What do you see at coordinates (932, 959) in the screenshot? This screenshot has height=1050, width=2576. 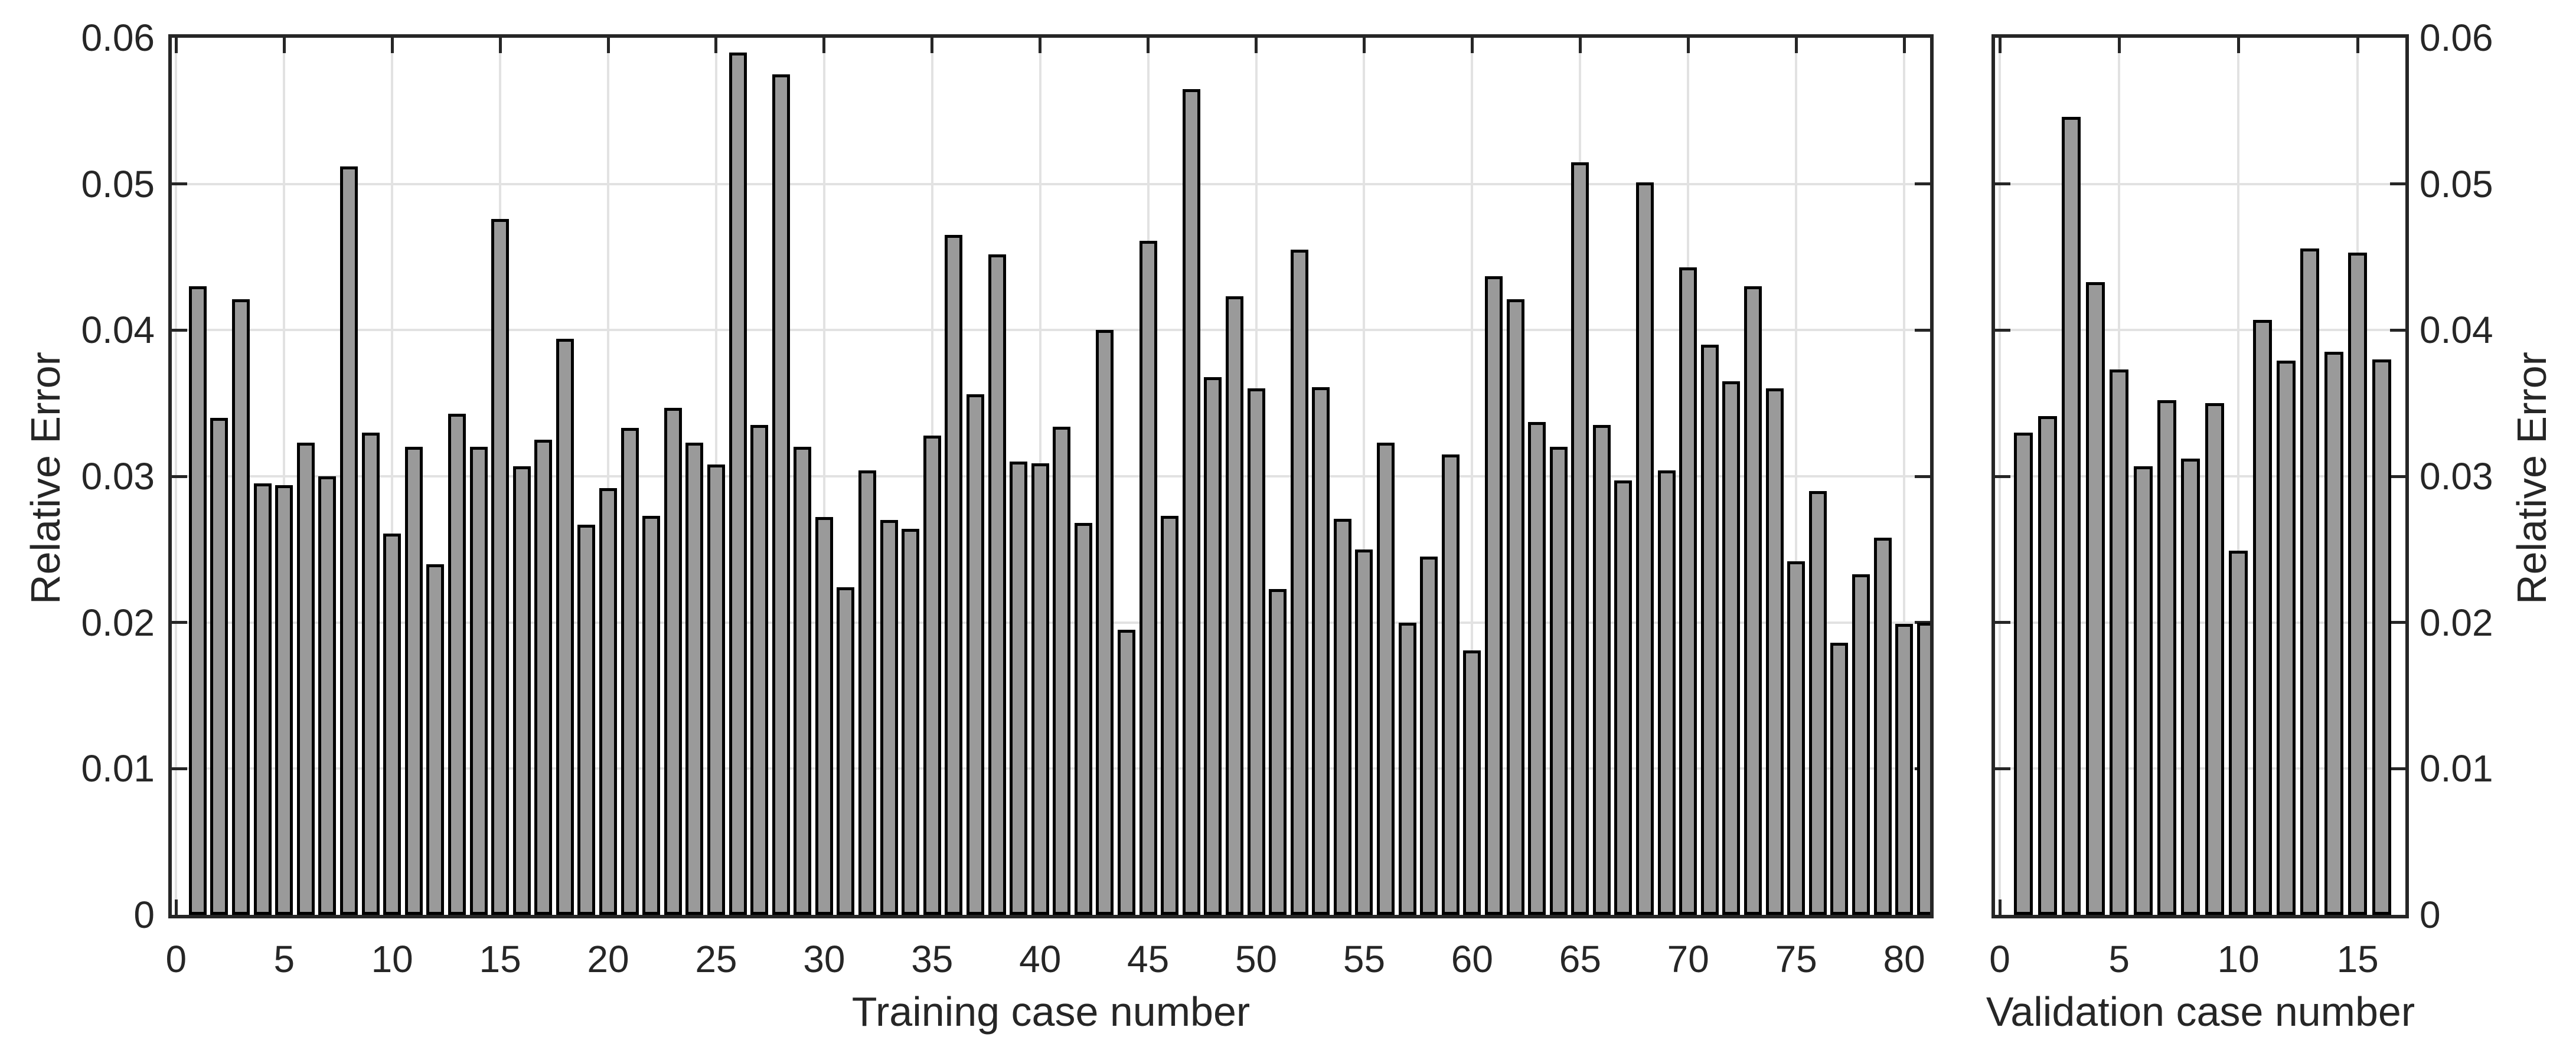 I see `x-tick-label: 35` at bounding box center [932, 959].